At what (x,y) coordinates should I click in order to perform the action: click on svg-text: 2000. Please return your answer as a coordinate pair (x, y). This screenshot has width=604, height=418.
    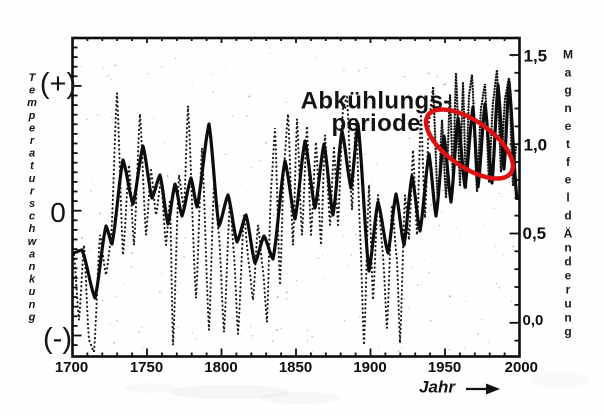
    Looking at the image, I should click on (521, 367).